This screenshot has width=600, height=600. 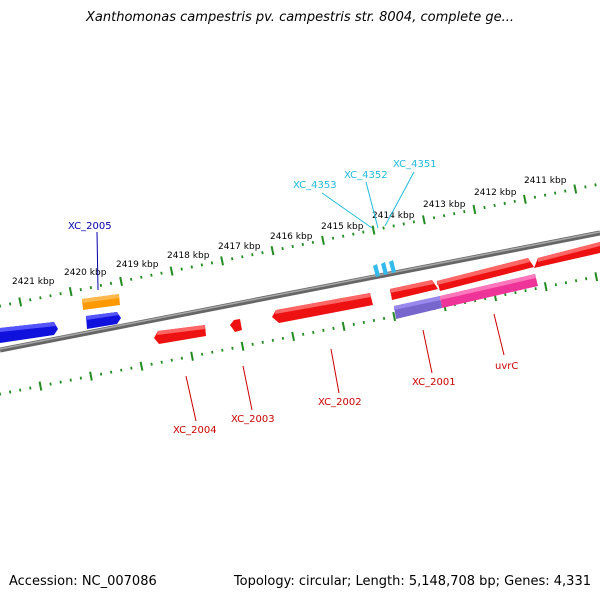 What do you see at coordinates (340, 402) in the screenshot?
I see `gene-label: XC_2002` at bounding box center [340, 402].